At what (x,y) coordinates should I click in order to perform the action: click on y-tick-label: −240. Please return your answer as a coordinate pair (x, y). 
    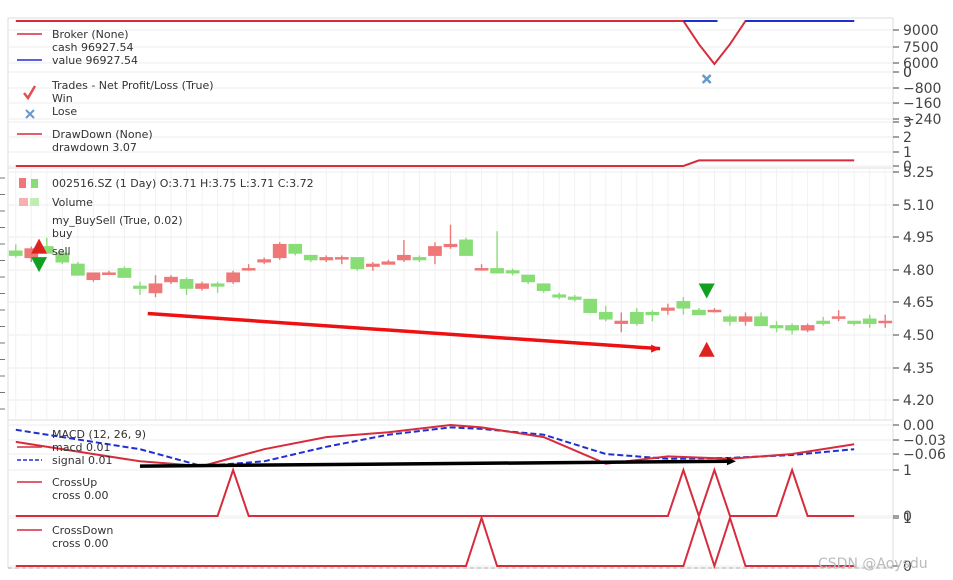
    Looking at the image, I should click on (922, 120).